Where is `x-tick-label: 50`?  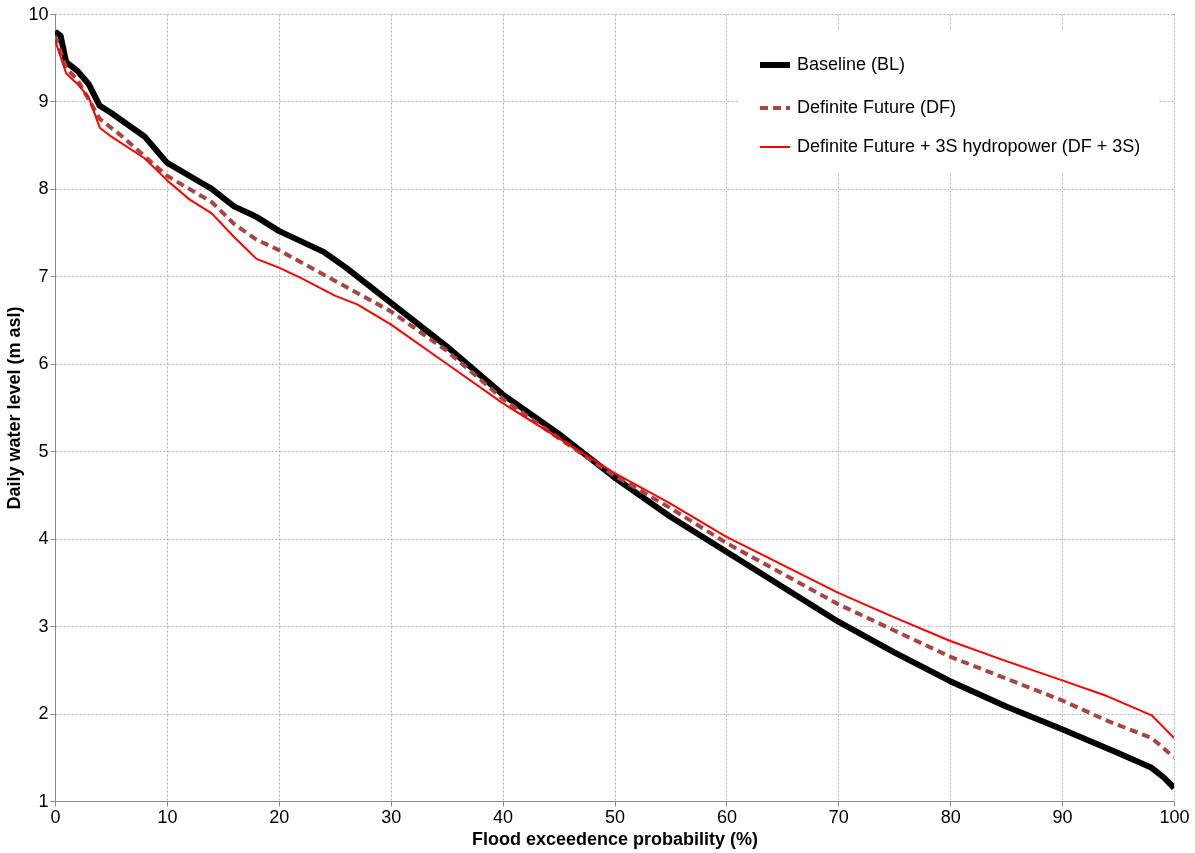
x-tick-label: 50 is located at coordinates (615, 816).